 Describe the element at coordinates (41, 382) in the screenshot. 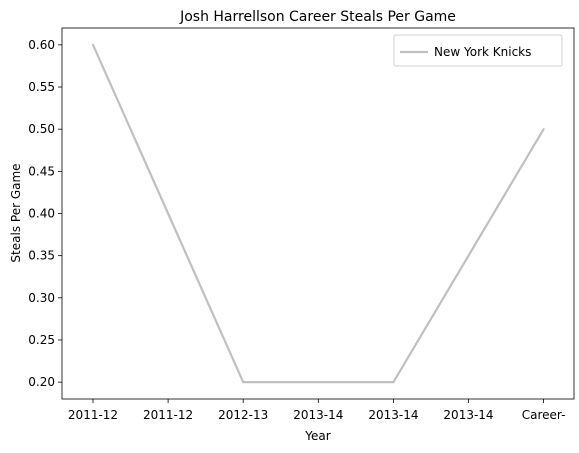

I see `y-tick-label: 0.20` at that location.